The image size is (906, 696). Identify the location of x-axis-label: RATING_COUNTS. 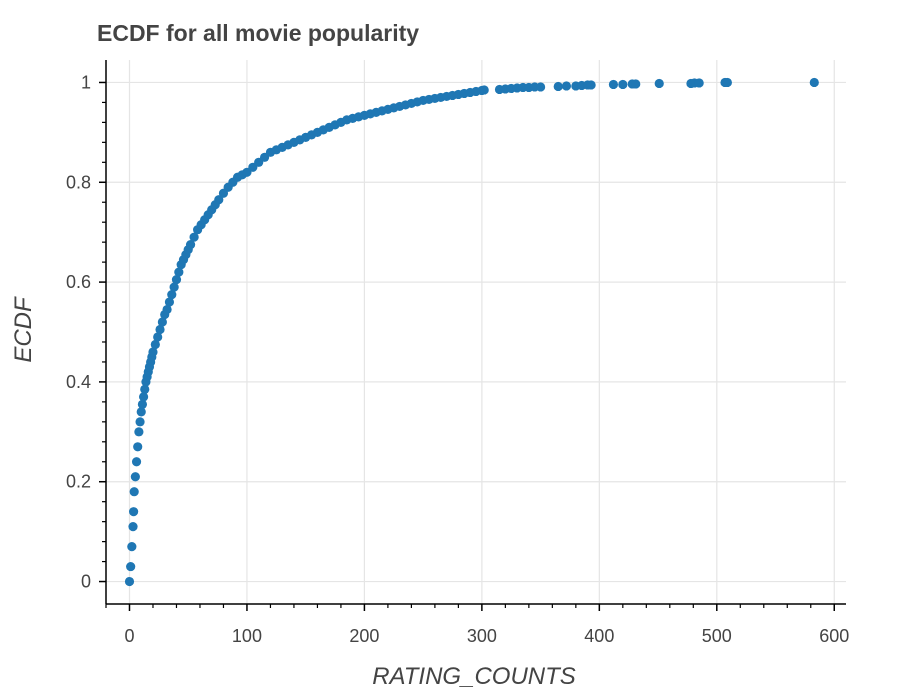
(474, 676).